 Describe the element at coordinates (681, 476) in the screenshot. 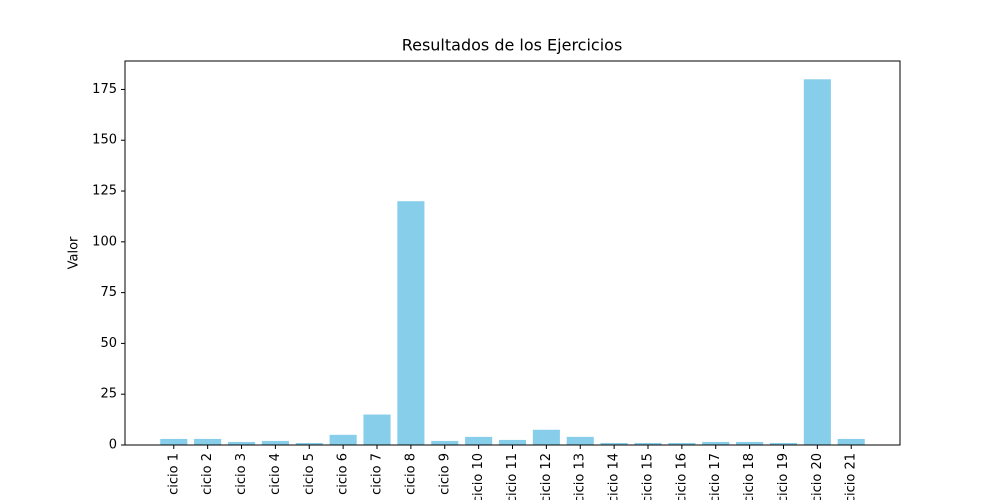

I see `x-tick-label: cicio 16` at that location.